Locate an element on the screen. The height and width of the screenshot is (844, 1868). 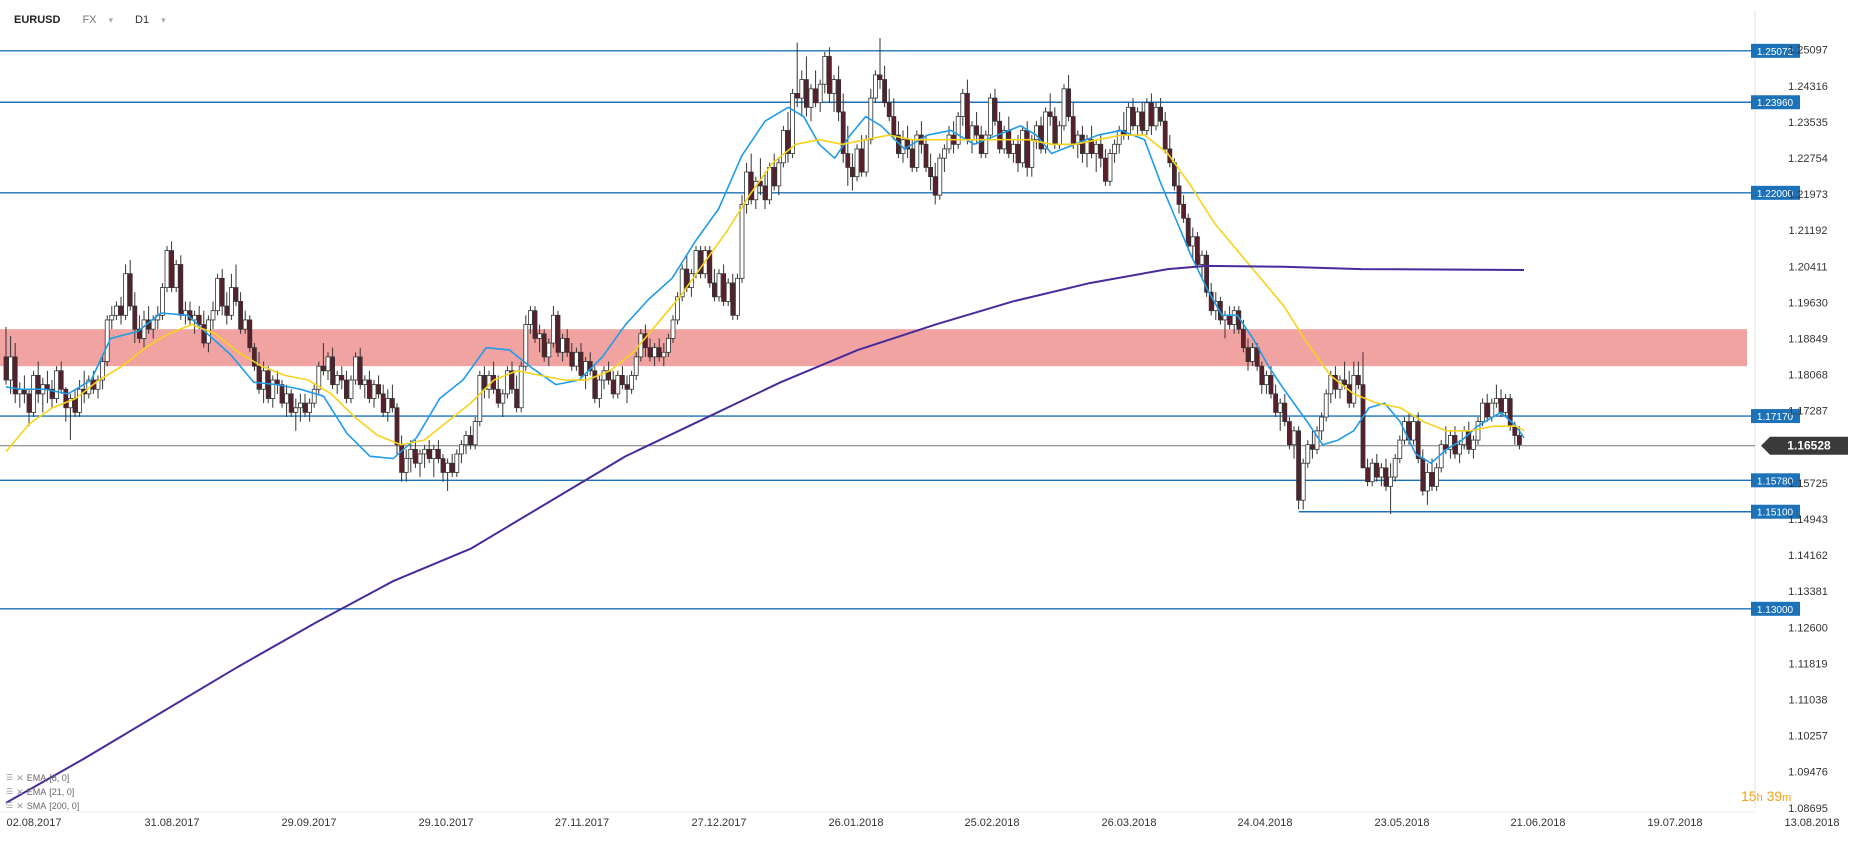
market-label: FX is located at coordinates (89, 20).